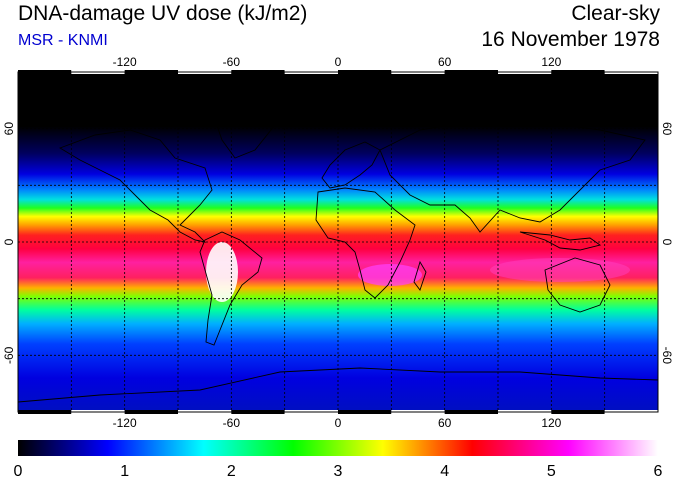 The width and height of the screenshot is (678, 480). I want to click on colorbar-tick-label: 0, so click(18, 471).